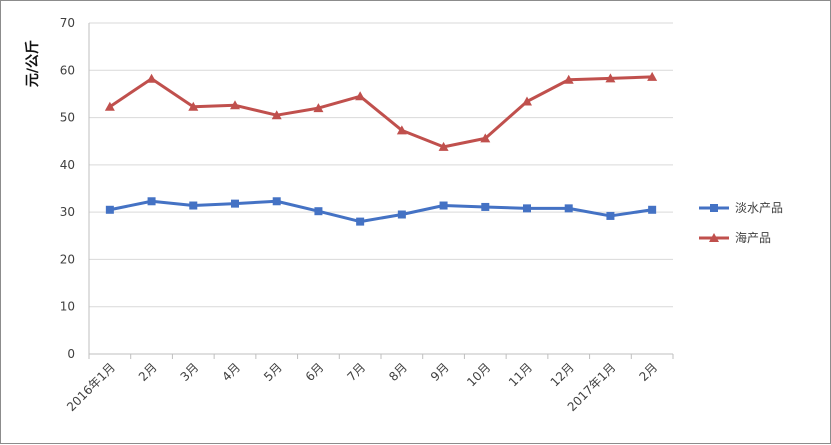 The width and height of the screenshot is (831, 445). Describe the element at coordinates (67, 118) in the screenshot. I see `y-tick-label: 50` at that location.